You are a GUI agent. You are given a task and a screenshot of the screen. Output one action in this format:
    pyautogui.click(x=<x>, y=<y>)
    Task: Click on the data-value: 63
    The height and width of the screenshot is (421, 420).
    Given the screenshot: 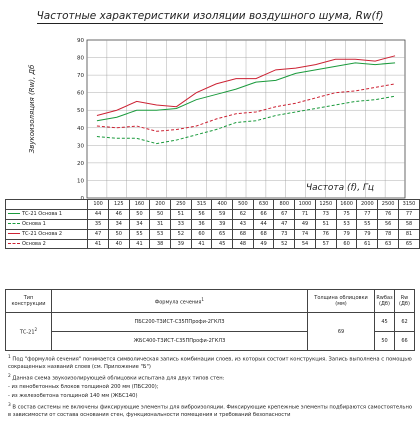 What is the action you would take?
    pyautogui.click(x=388, y=244)
    